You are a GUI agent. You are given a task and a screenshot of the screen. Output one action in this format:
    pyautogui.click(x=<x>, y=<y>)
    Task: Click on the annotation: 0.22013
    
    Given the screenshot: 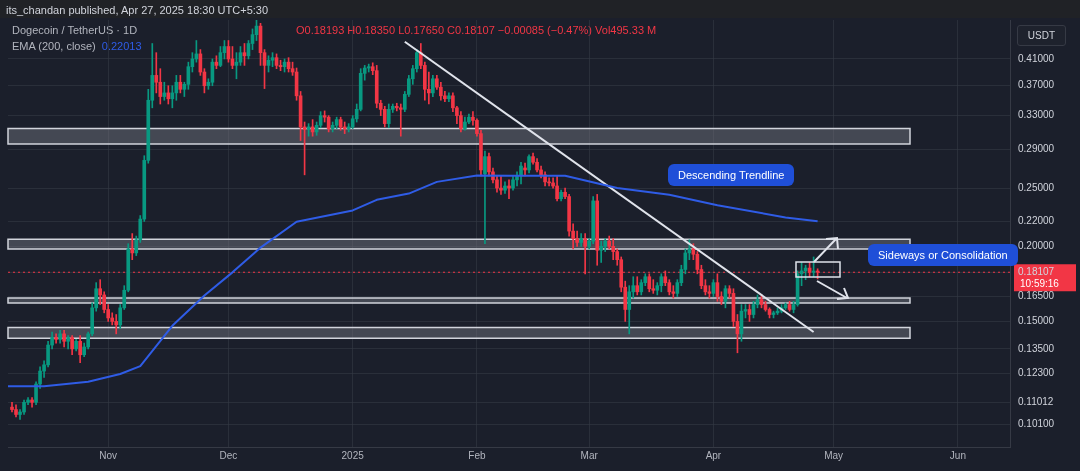 What is the action you would take?
    pyautogui.click(x=121, y=46)
    